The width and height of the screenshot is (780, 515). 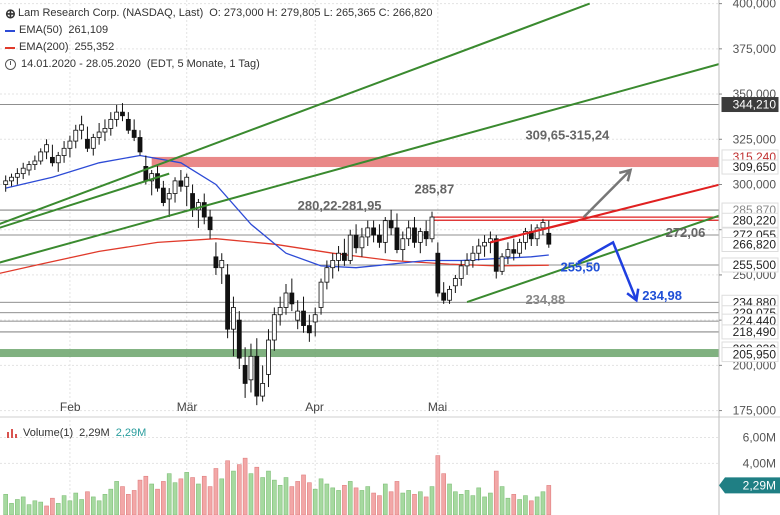 What do you see at coordinates (41, 30) in the screenshot?
I see `ema50-label: EMA(50)` at bounding box center [41, 30].